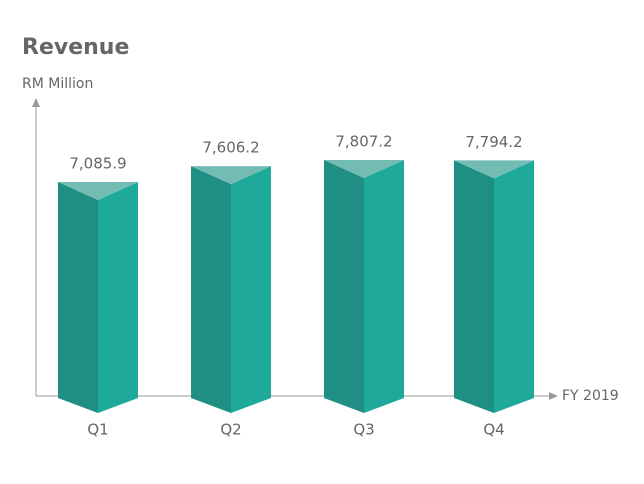  What do you see at coordinates (97, 430) in the screenshot?
I see `x-tick-label: Q1` at bounding box center [97, 430].